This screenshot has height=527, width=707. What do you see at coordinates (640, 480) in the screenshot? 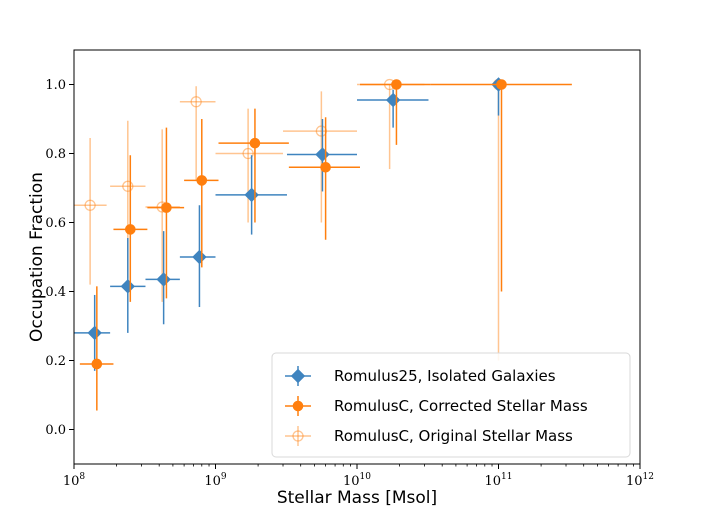
I see `x-tick-label: 10¹²` at bounding box center [640, 480].